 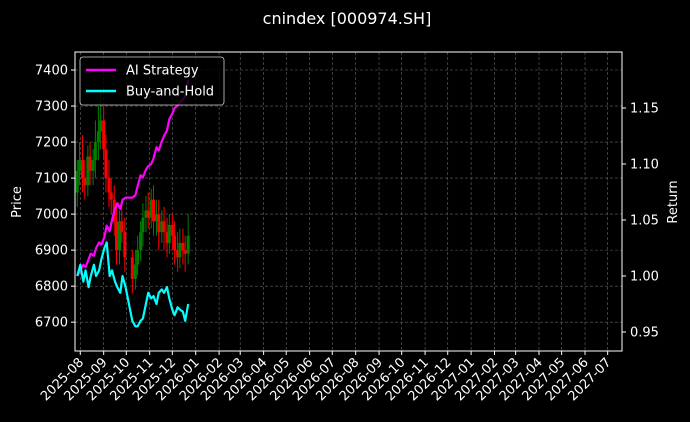 I want to click on legend-label: Buy-and-Hold, so click(x=170, y=92).